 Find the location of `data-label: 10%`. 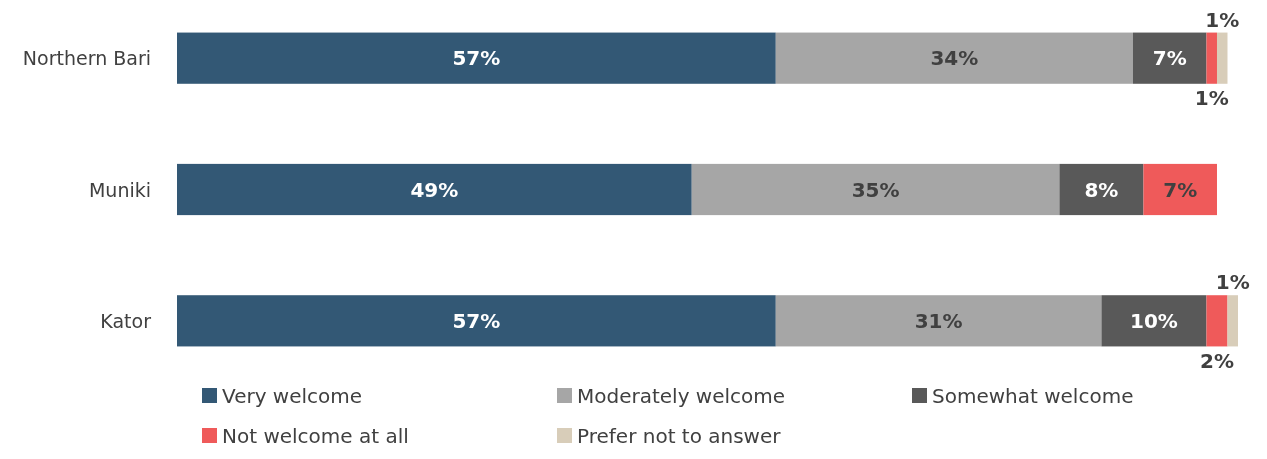

data-label: 10% is located at coordinates (1154, 320).